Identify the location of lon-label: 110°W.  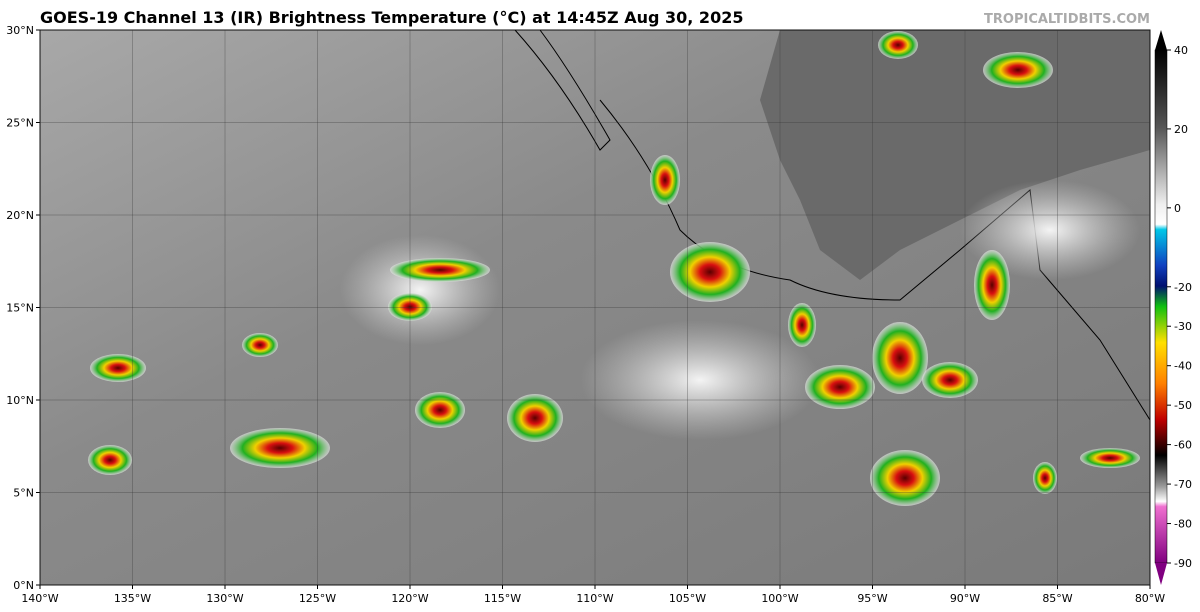
(594, 598).